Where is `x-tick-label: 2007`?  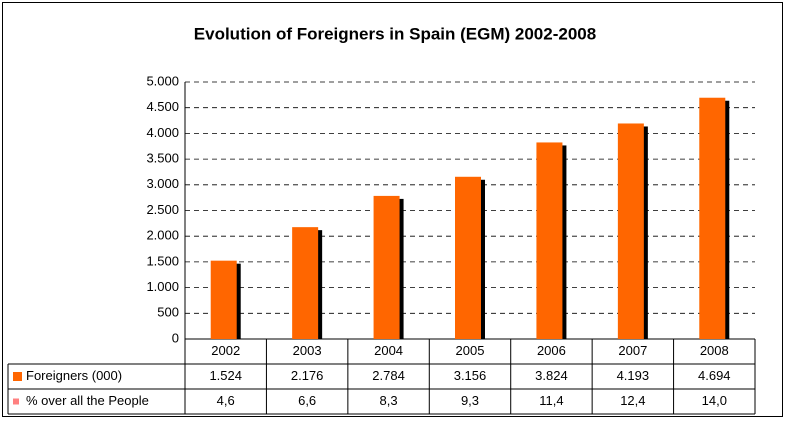 x-tick-label: 2007 is located at coordinates (632, 350).